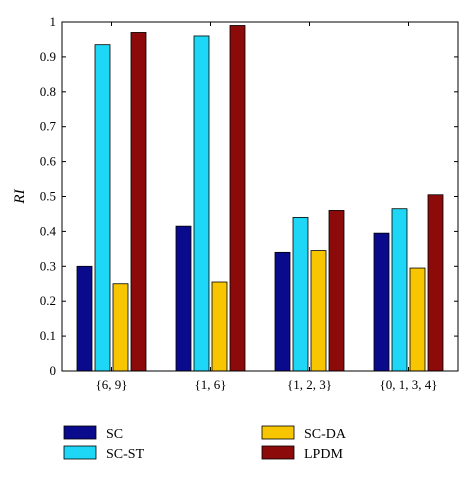 Image resolution: width=474 pixels, height=481 pixels. What do you see at coordinates (114, 434) in the screenshot?
I see `legend-label-sc: SC` at bounding box center [114, 434].